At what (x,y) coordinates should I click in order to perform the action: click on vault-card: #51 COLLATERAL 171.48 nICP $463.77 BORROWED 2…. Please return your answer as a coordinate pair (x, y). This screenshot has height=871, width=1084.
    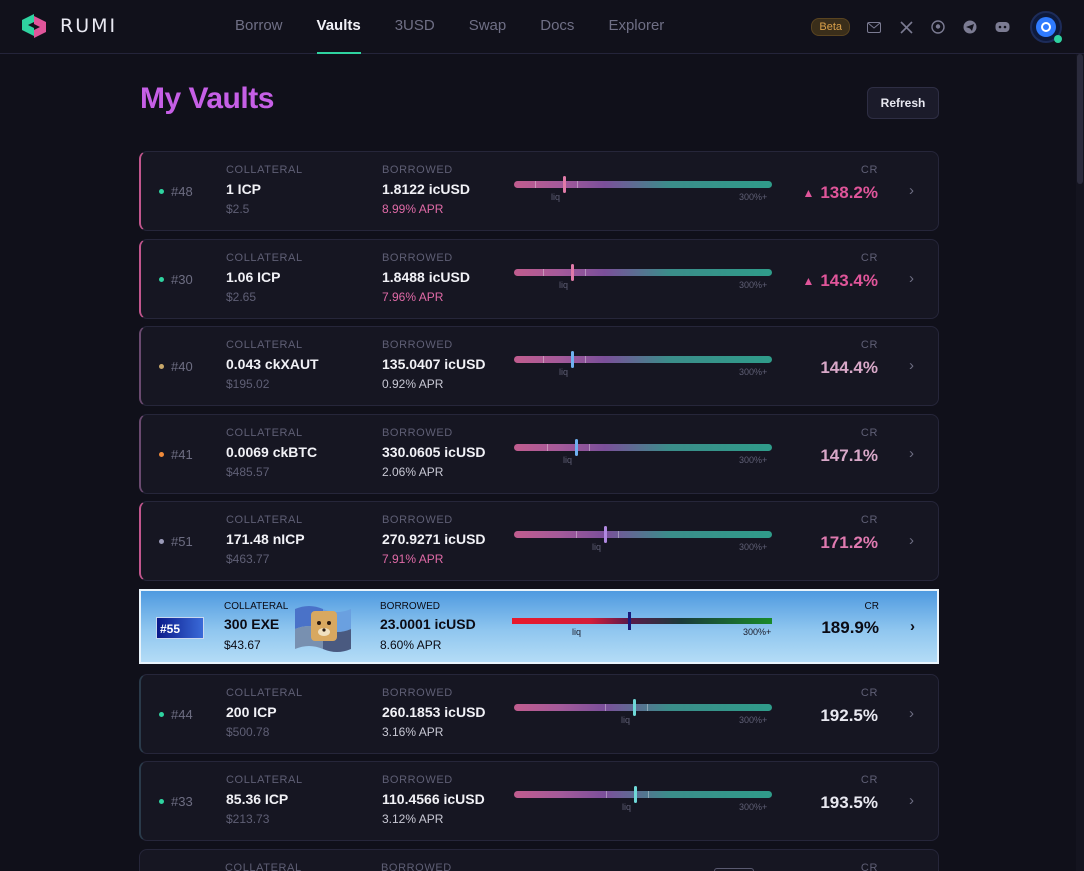
    Looking at the image, I should click on (539, 541).